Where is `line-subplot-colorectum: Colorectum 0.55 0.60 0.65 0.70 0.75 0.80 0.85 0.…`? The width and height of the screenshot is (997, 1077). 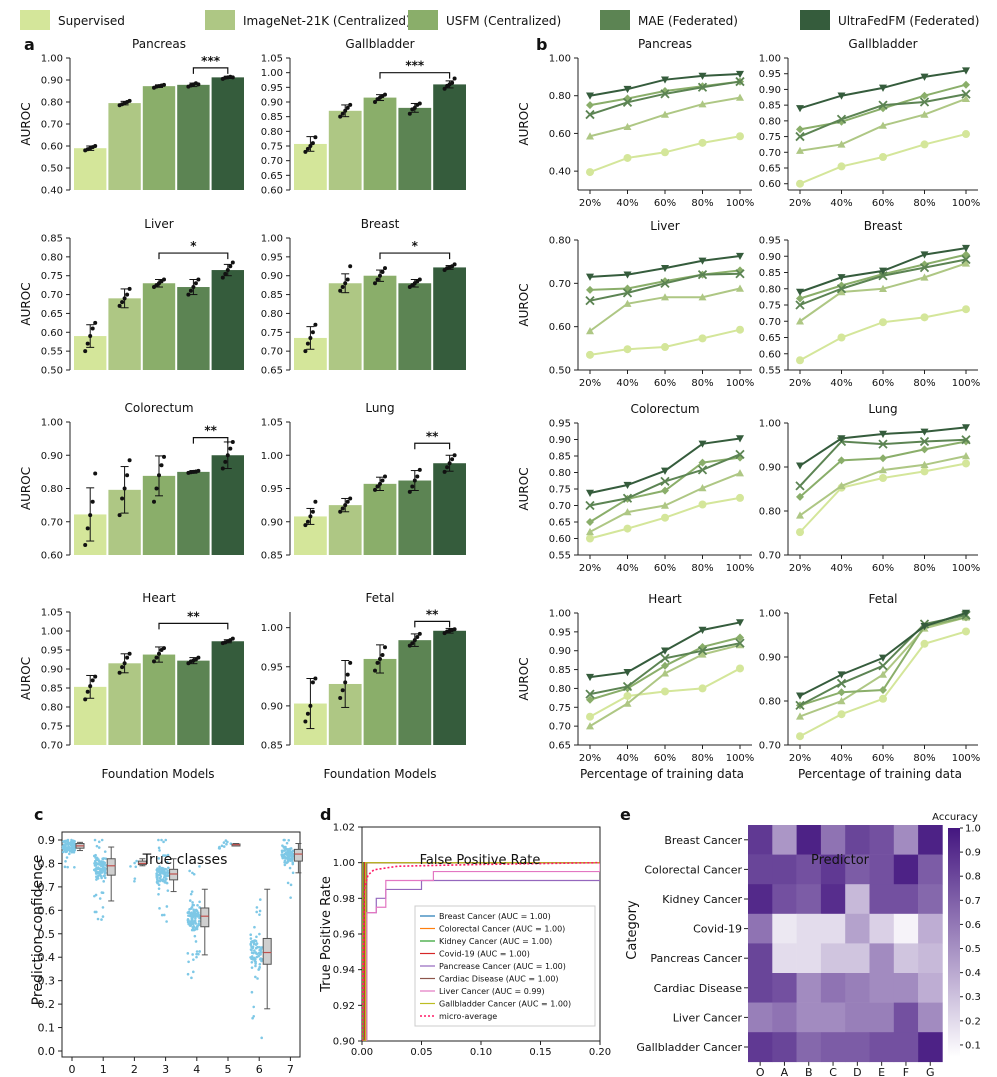
line-subplot-colorectum: Colorectum 0.55 0.60 0.65 0.70 0.75 0.80 0.85 0.… is located at coordinates (635, 488).